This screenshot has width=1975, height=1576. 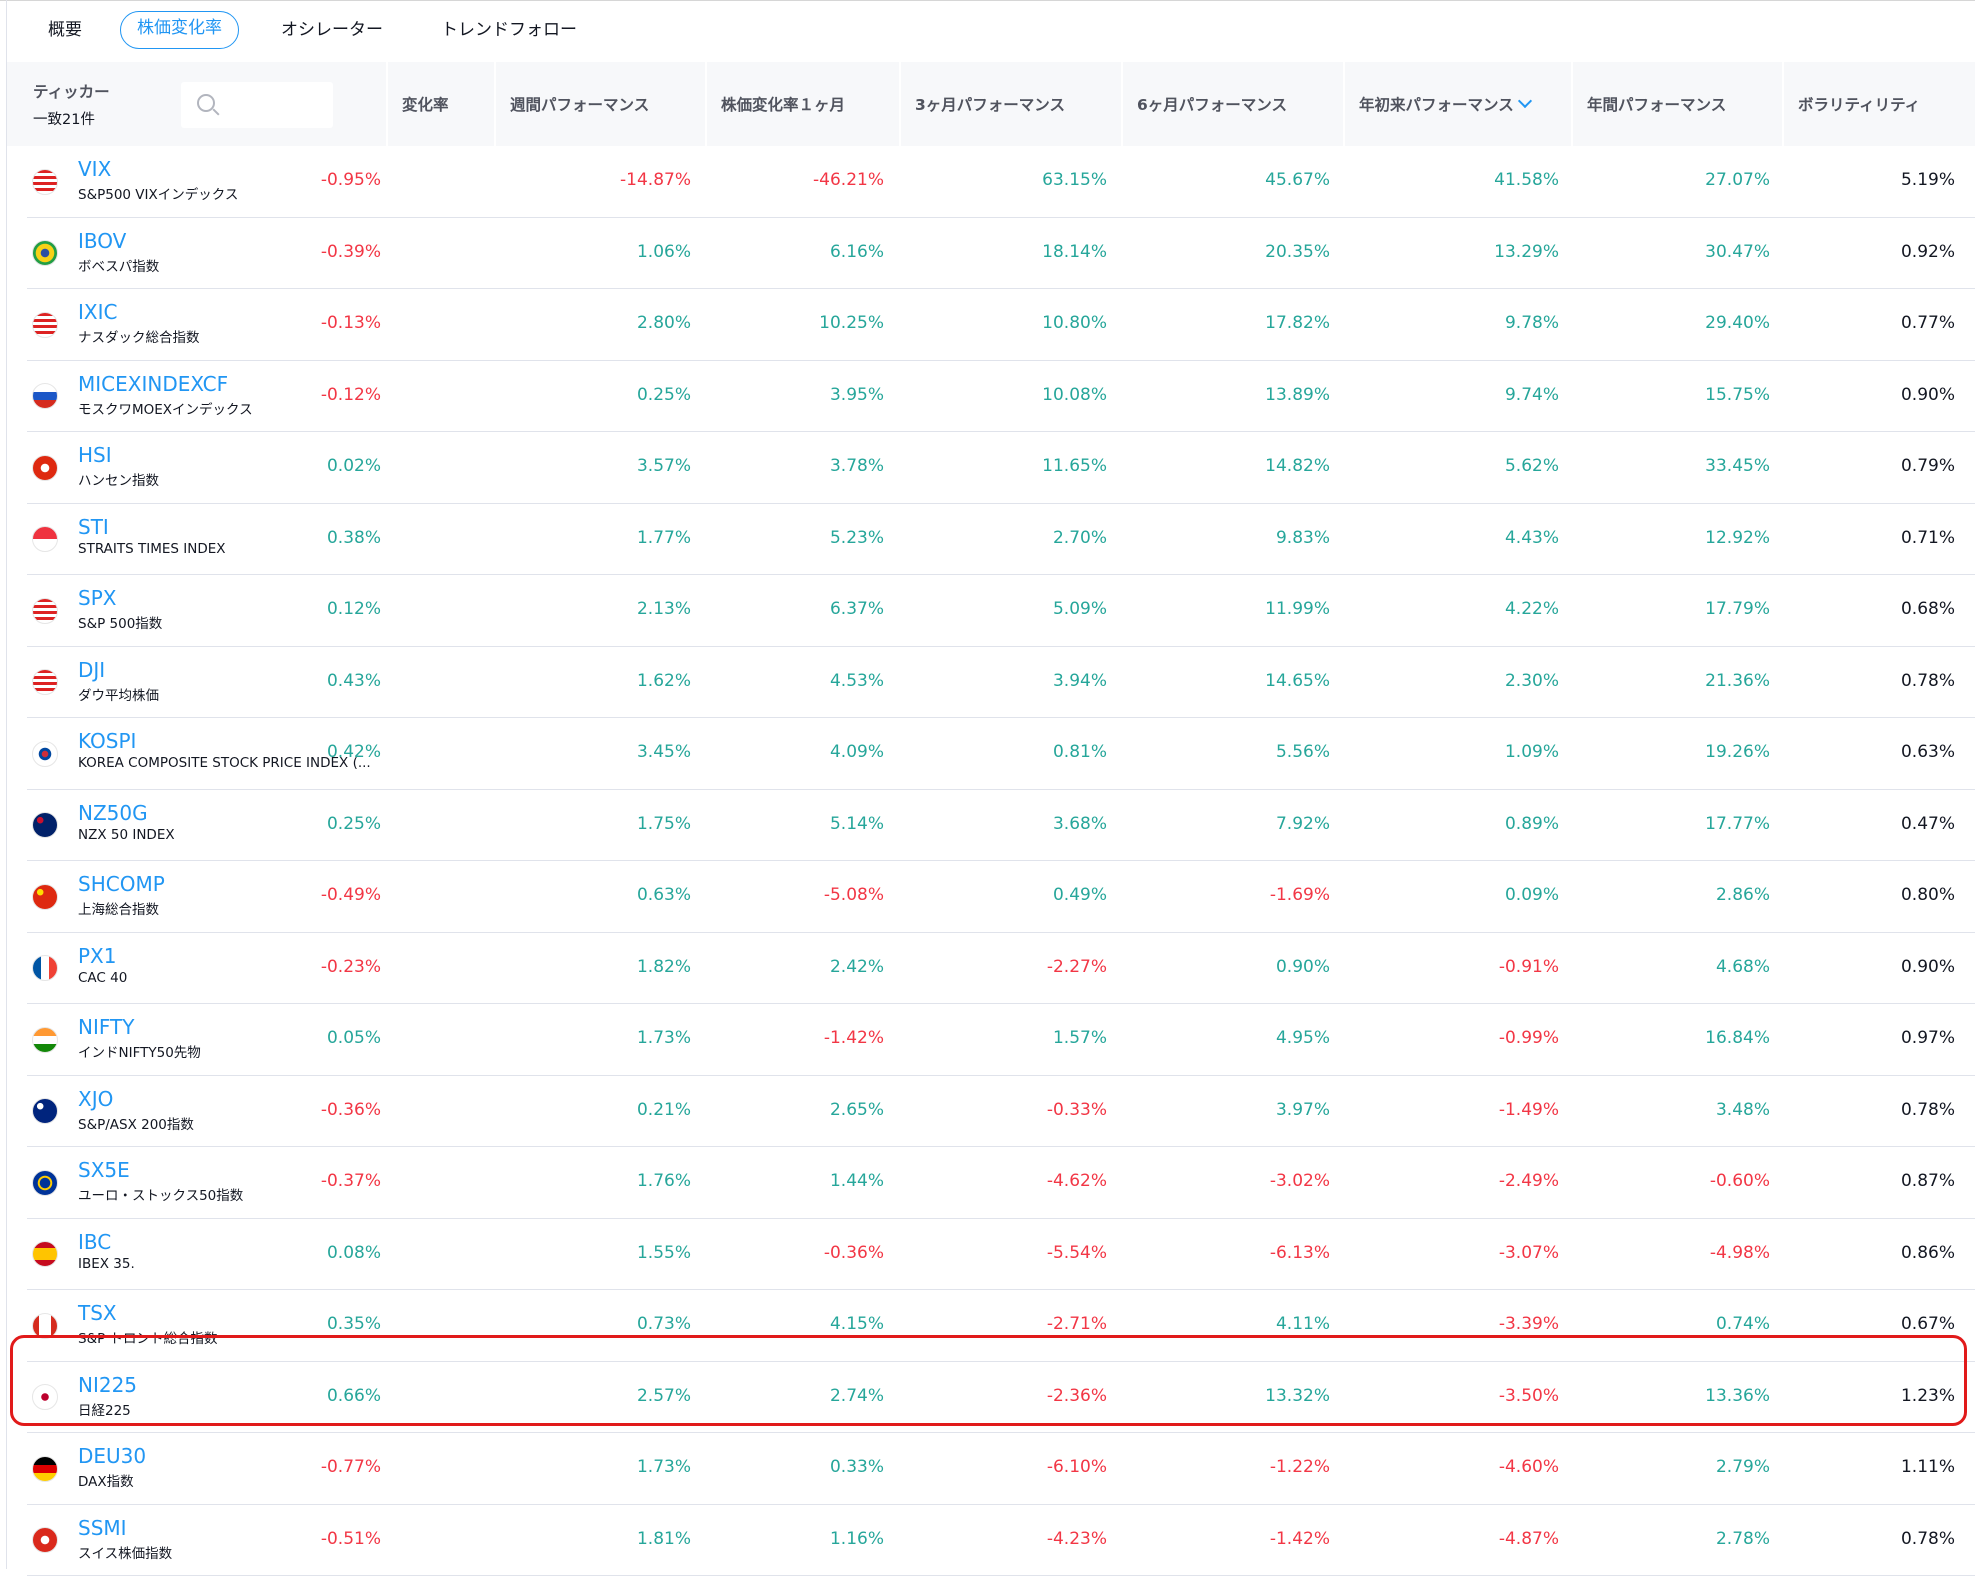 What do you see at coordinates (257, 105) in the screenshot?
I see `search-input` at bounding box center [257, 105].